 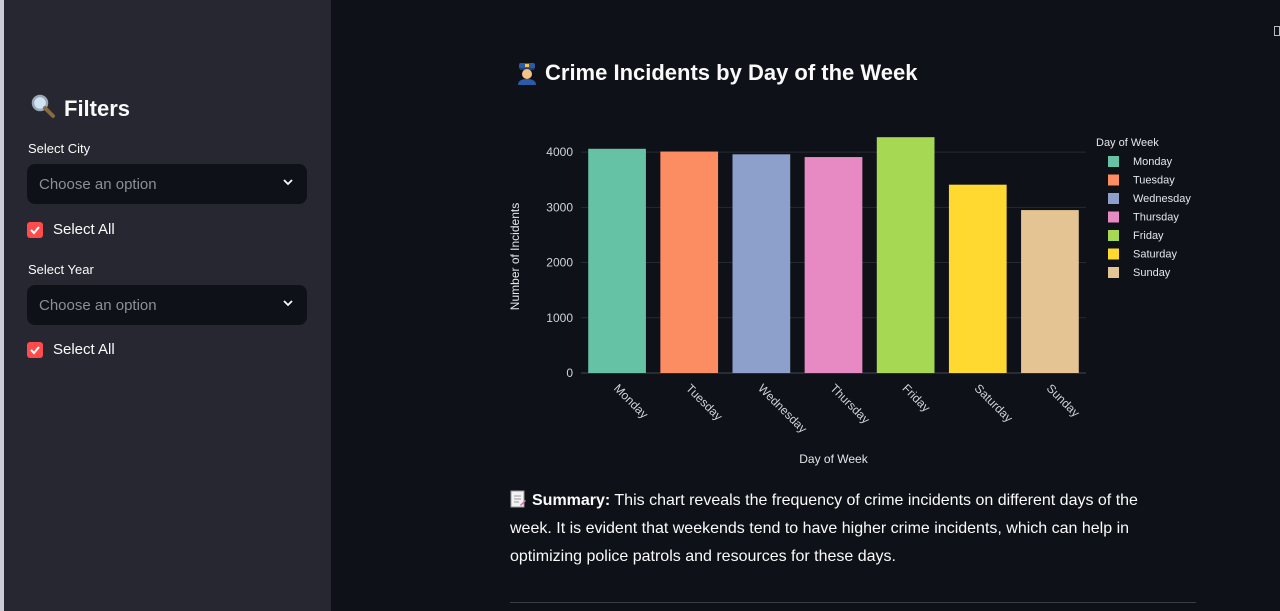 I want to click on x-tick-label: Wednesday, so click(x=782, y=408).